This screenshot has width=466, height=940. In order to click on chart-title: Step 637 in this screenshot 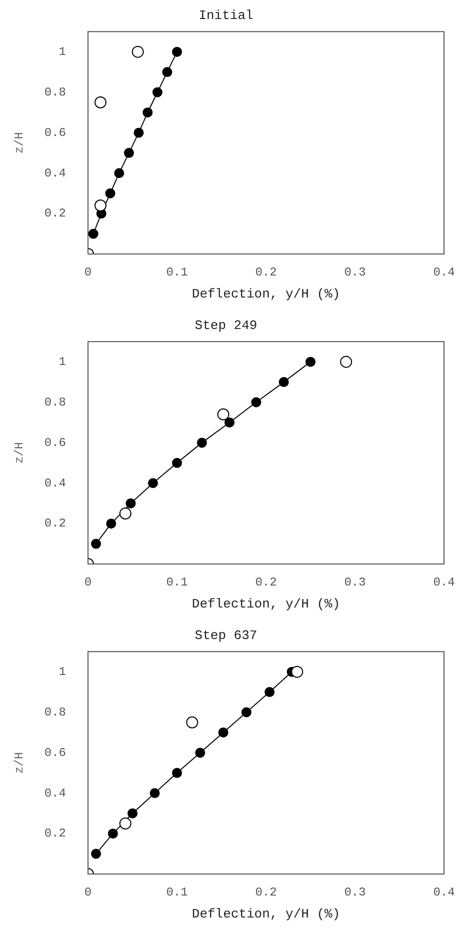, I will do `click(226, 636)`.